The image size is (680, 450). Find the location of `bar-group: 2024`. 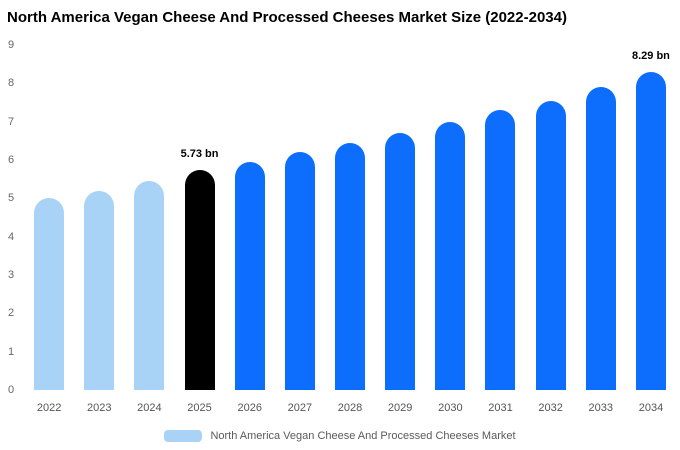

bar-group: 2024 is located at coordinates (149, 229).